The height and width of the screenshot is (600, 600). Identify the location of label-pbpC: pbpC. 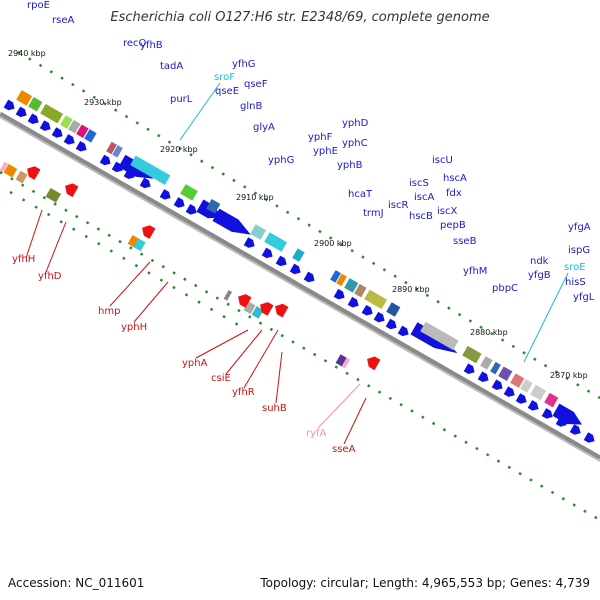
(505, 288).